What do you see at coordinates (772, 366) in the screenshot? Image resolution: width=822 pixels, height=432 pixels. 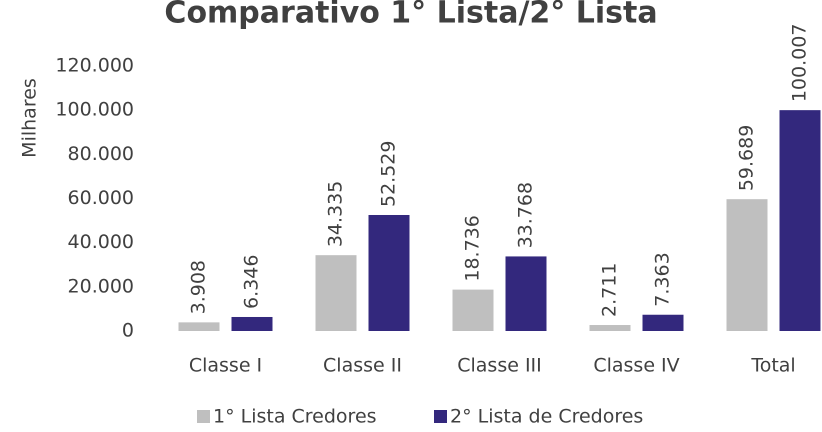 I see `x-tick-label: Total` at bounding box center [772, 366].